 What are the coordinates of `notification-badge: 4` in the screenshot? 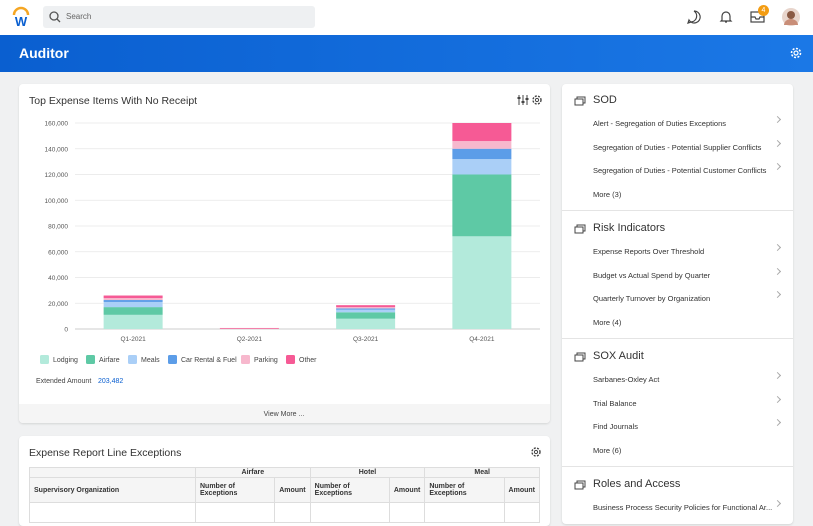 It's located at (763, 10).